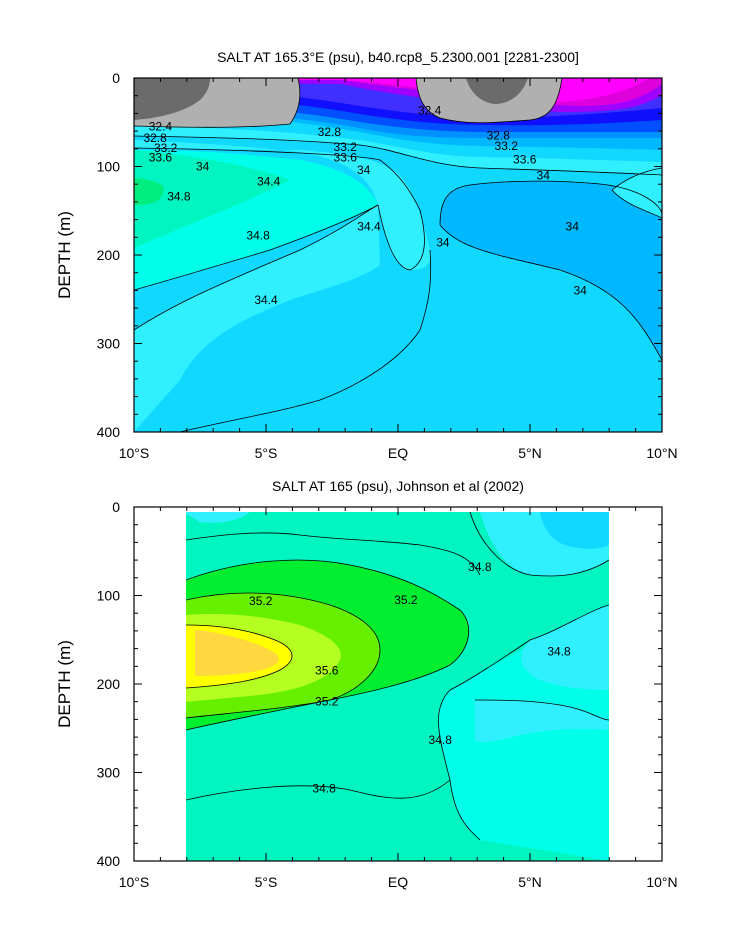 The image size is (733, 950). Describe the element at coordinates (172, 99) in the screenshot. I see `fill-freshest-south` at that location.